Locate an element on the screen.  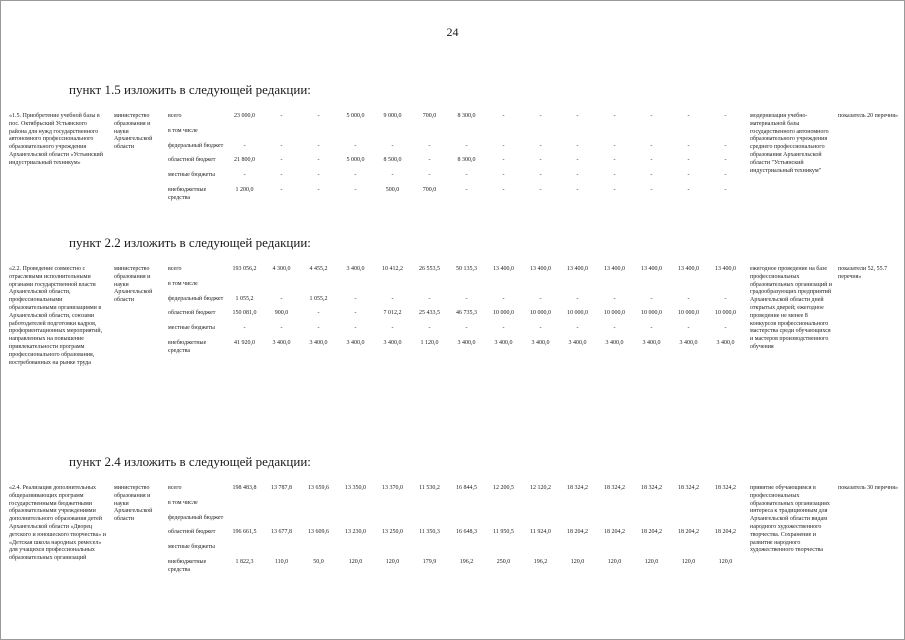
value-cell: 9 000,0 is located at coordinates (392, 116).